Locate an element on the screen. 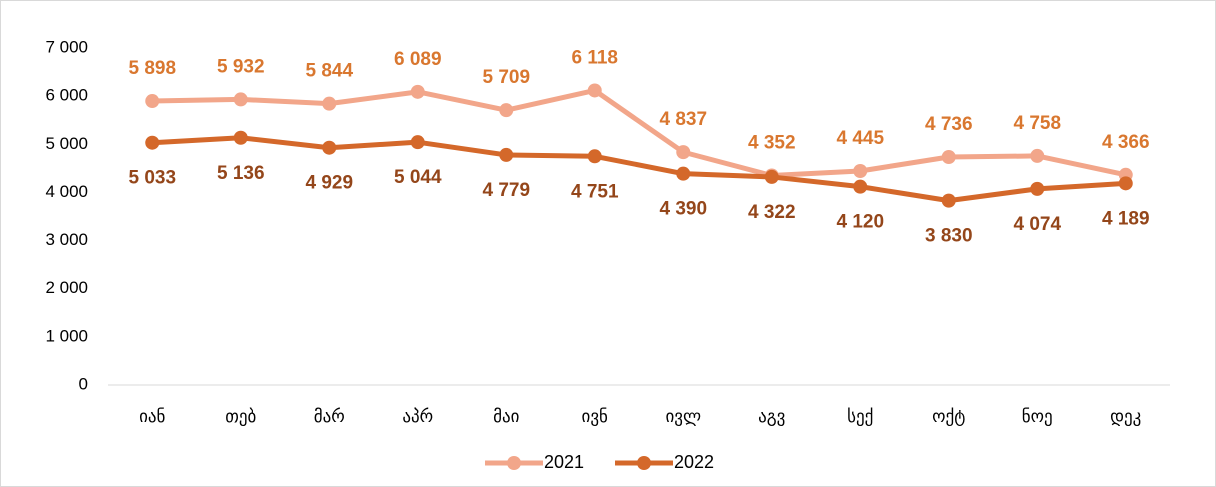  data-label: 5 044 is located at coordinates (418, 177).